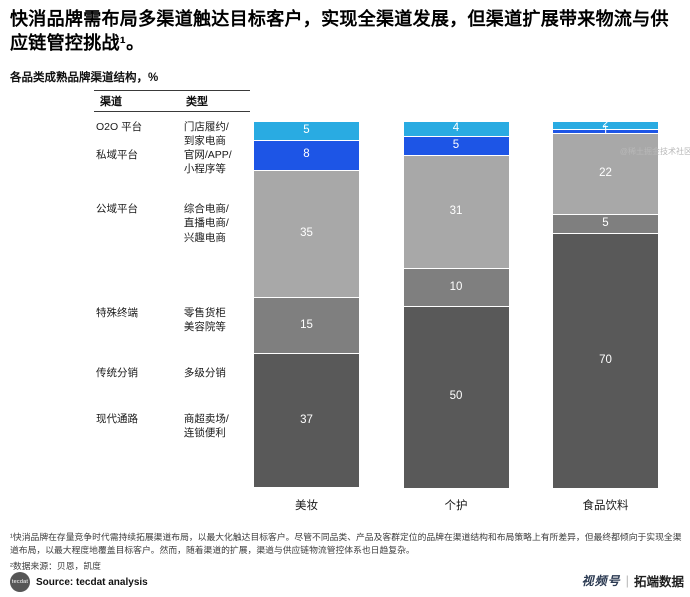  Describe the element at coordinates (84, 77) in the screenshot. I see `chart-subtitle: 各品类成熟品牌渠道结构，%` at that location.